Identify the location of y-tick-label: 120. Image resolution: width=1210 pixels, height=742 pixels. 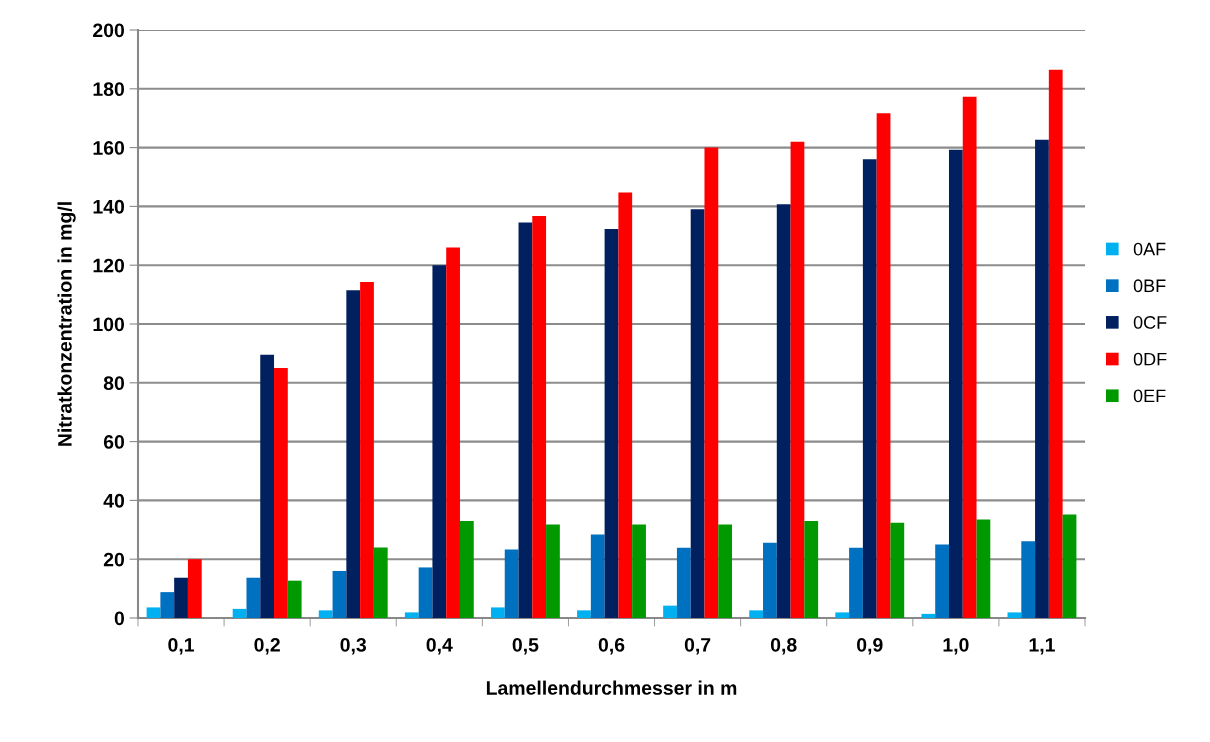
(109, 265).